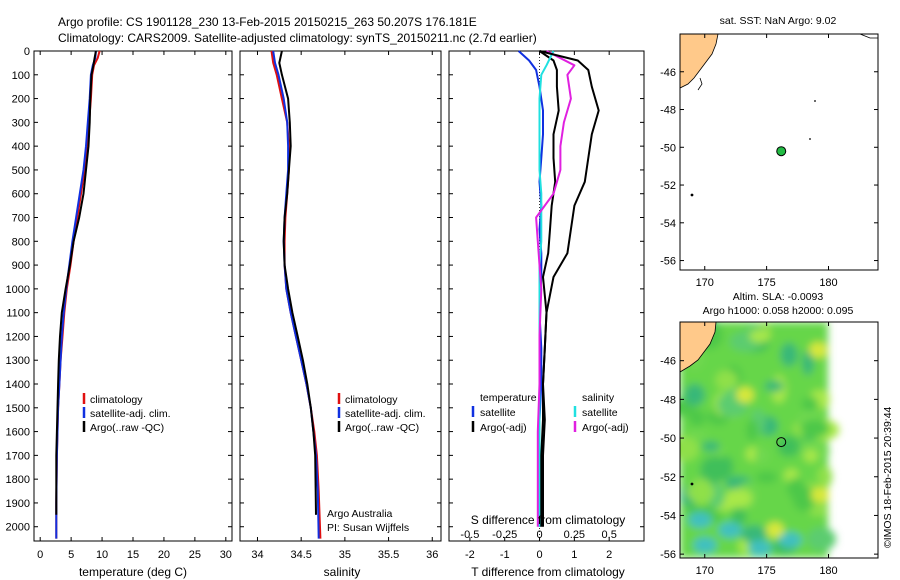 The image size is (900, 580). What do you see at coordinates (226, 555) in the screenshot?
I see `x-tick-label: 30` at bounding box center [226, 555].